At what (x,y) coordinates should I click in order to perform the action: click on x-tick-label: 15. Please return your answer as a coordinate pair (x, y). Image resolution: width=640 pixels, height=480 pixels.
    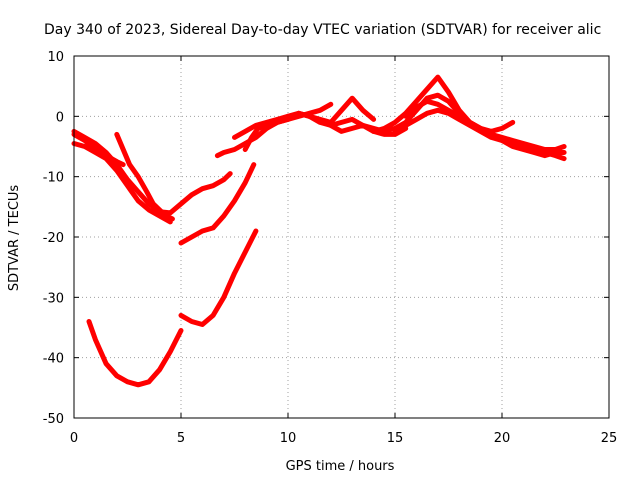
    Looking at the image, I should click on (395, 438).